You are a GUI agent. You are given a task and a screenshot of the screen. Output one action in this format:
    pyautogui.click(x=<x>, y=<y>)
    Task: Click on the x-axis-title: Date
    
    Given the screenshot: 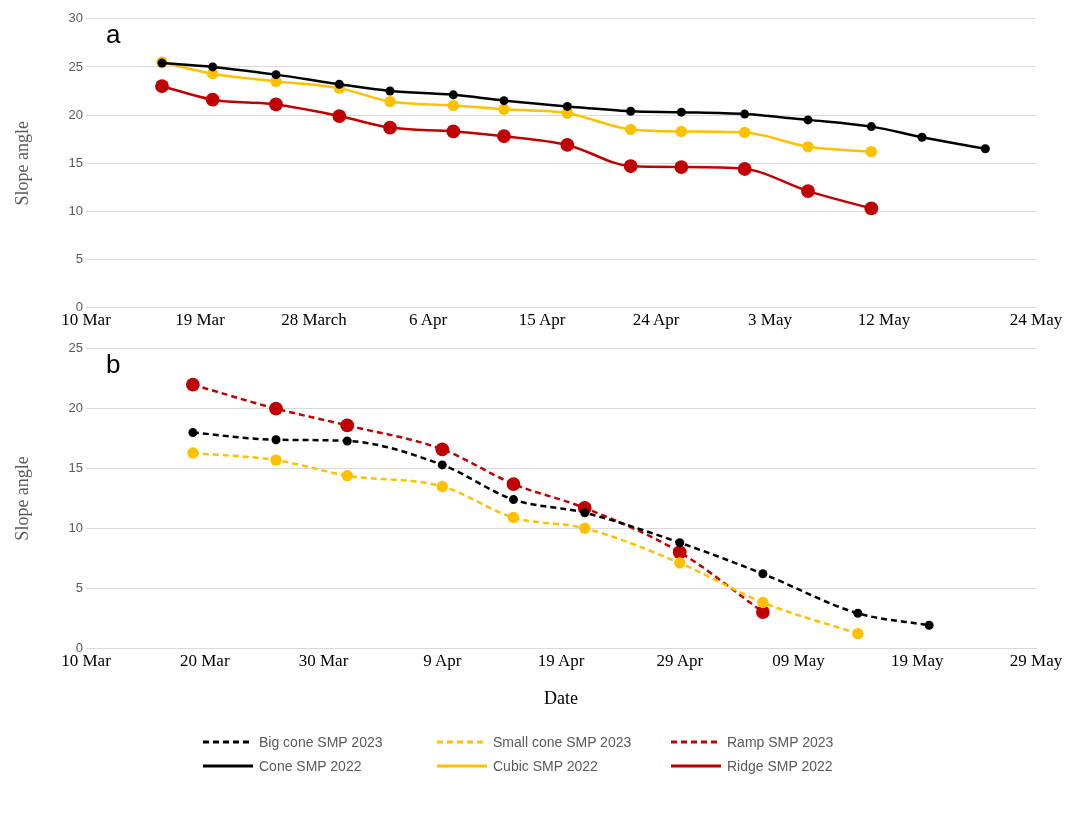 What is the action you would take?
    pyautogui.click(x=561, y=697)
    